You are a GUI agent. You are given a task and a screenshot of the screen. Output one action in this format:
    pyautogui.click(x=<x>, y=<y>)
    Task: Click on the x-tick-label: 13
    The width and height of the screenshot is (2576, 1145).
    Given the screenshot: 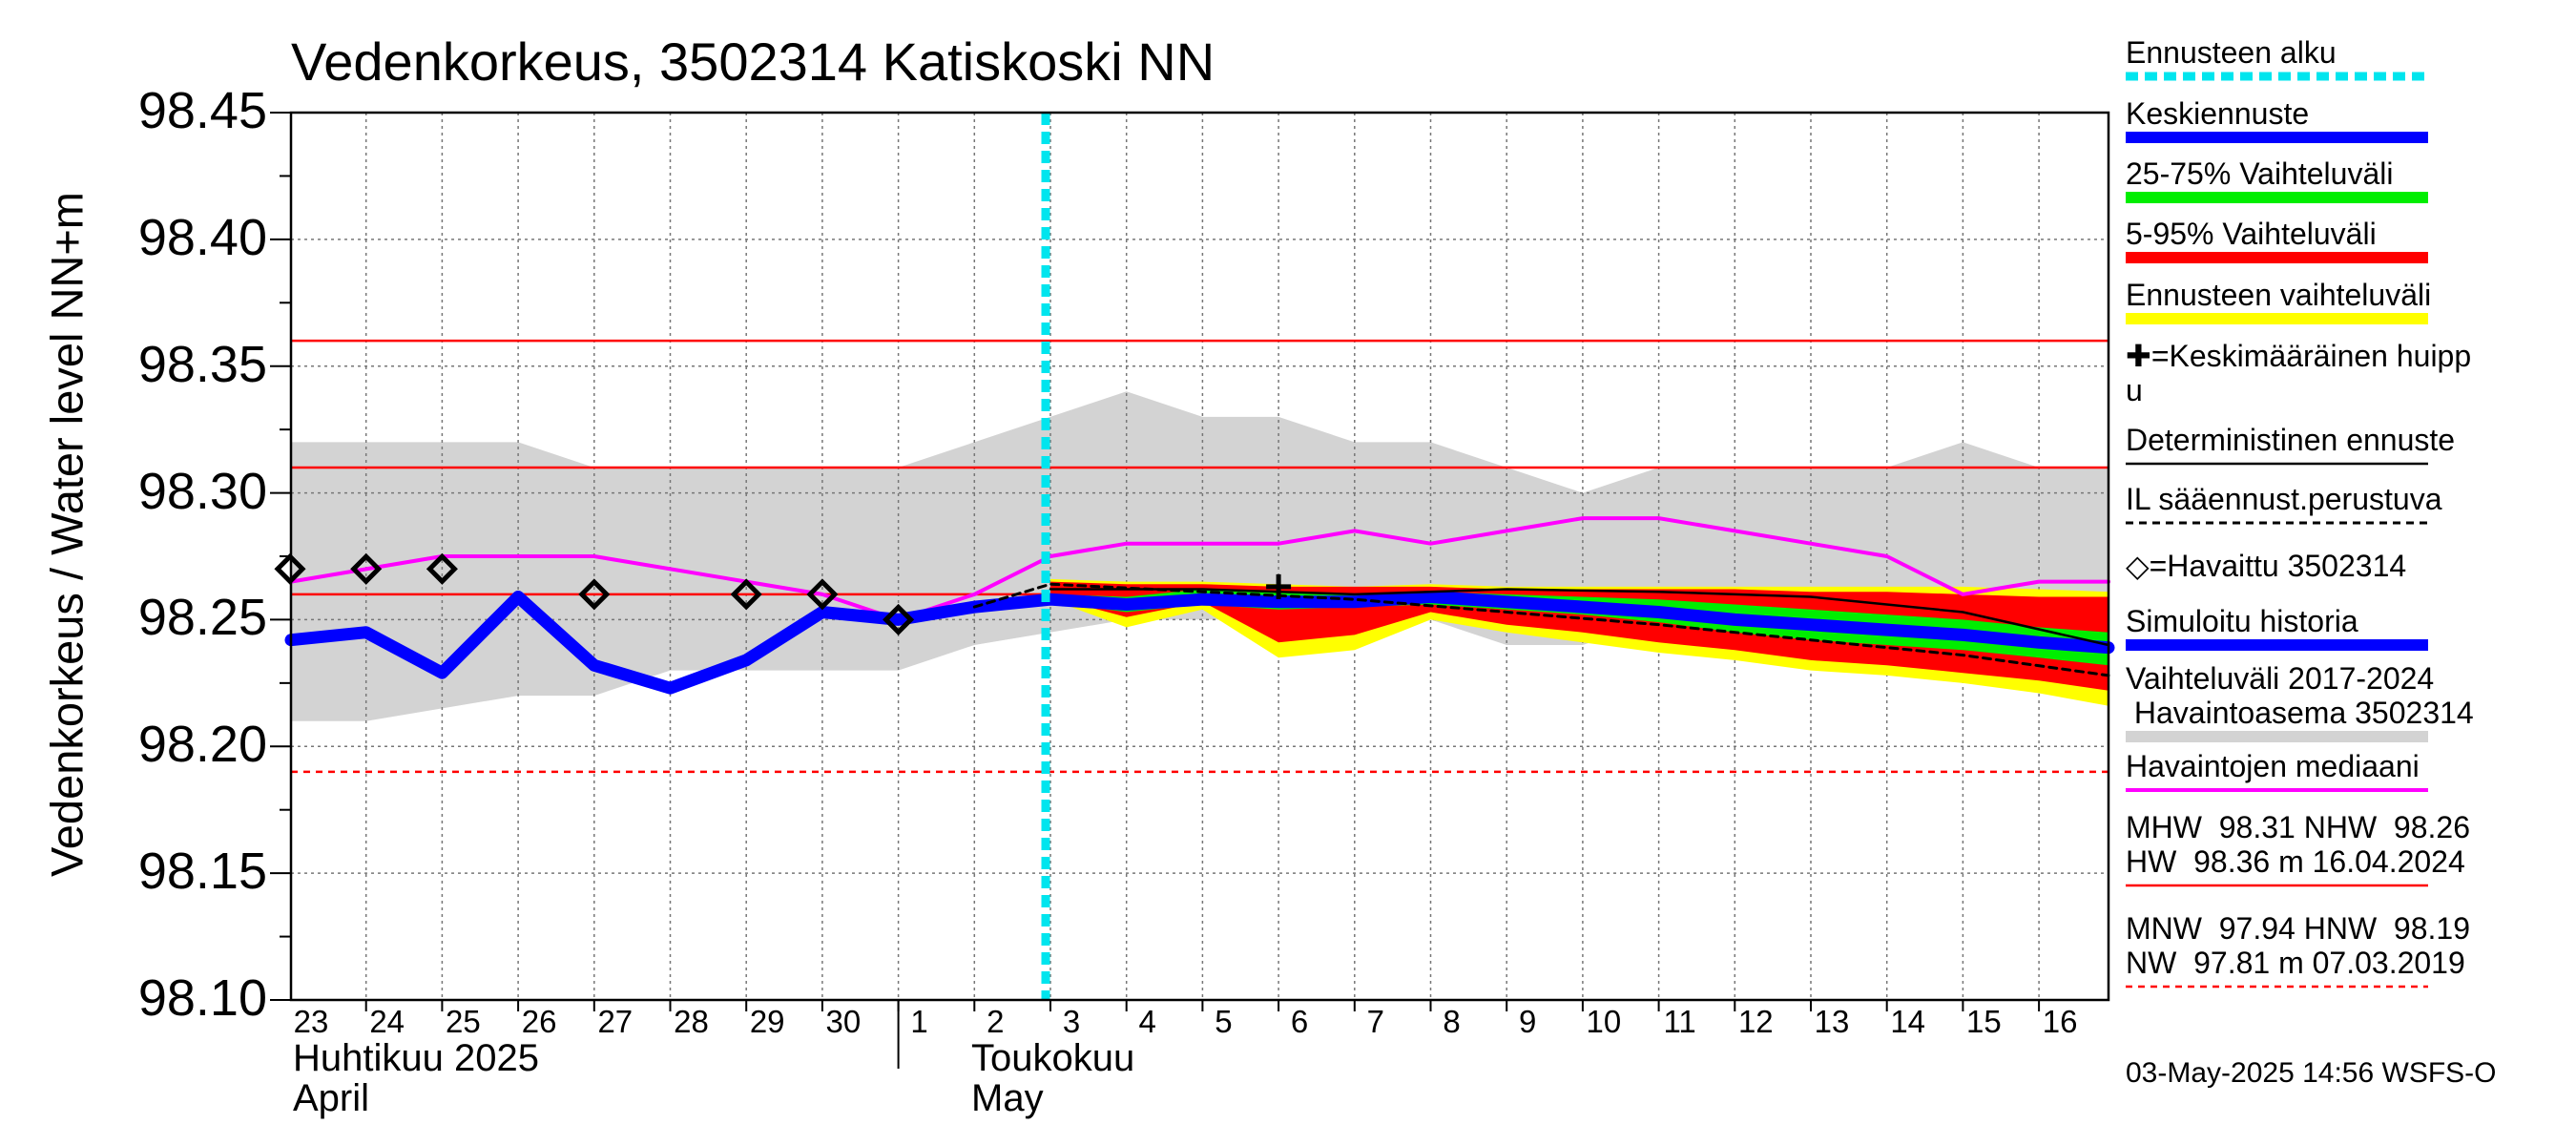 What is the action you would take?
    pyautogui.click(x=1832, y=1022)
    